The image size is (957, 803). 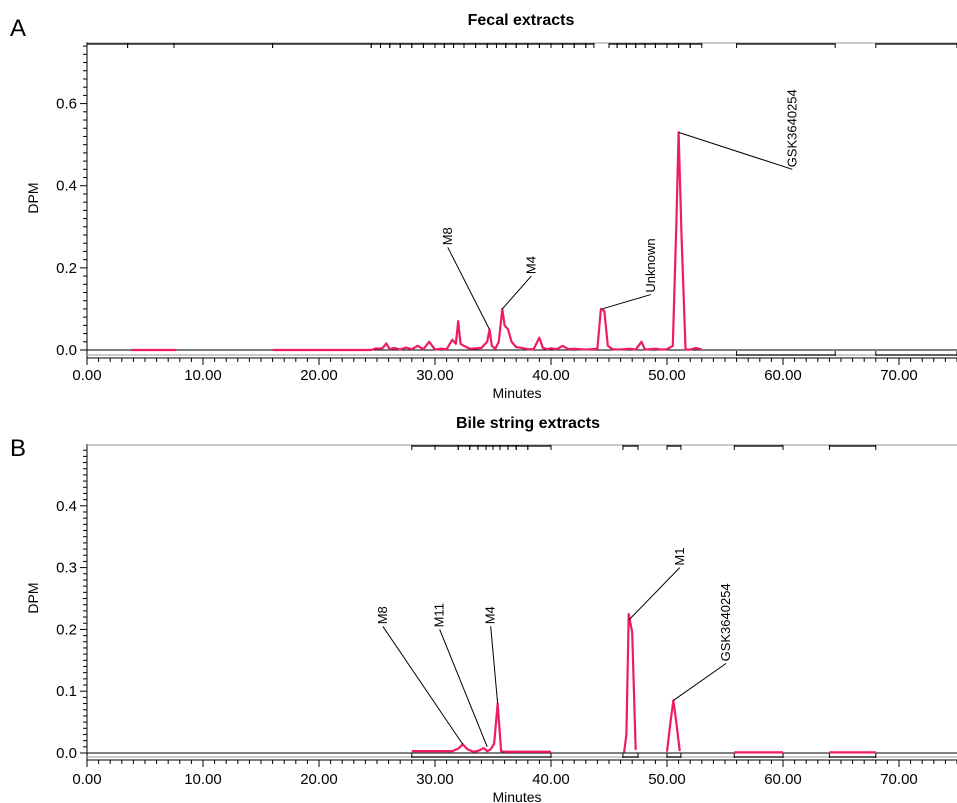 I want to click on x-axis-label-b: Minutes, so click(x=516, y=796).